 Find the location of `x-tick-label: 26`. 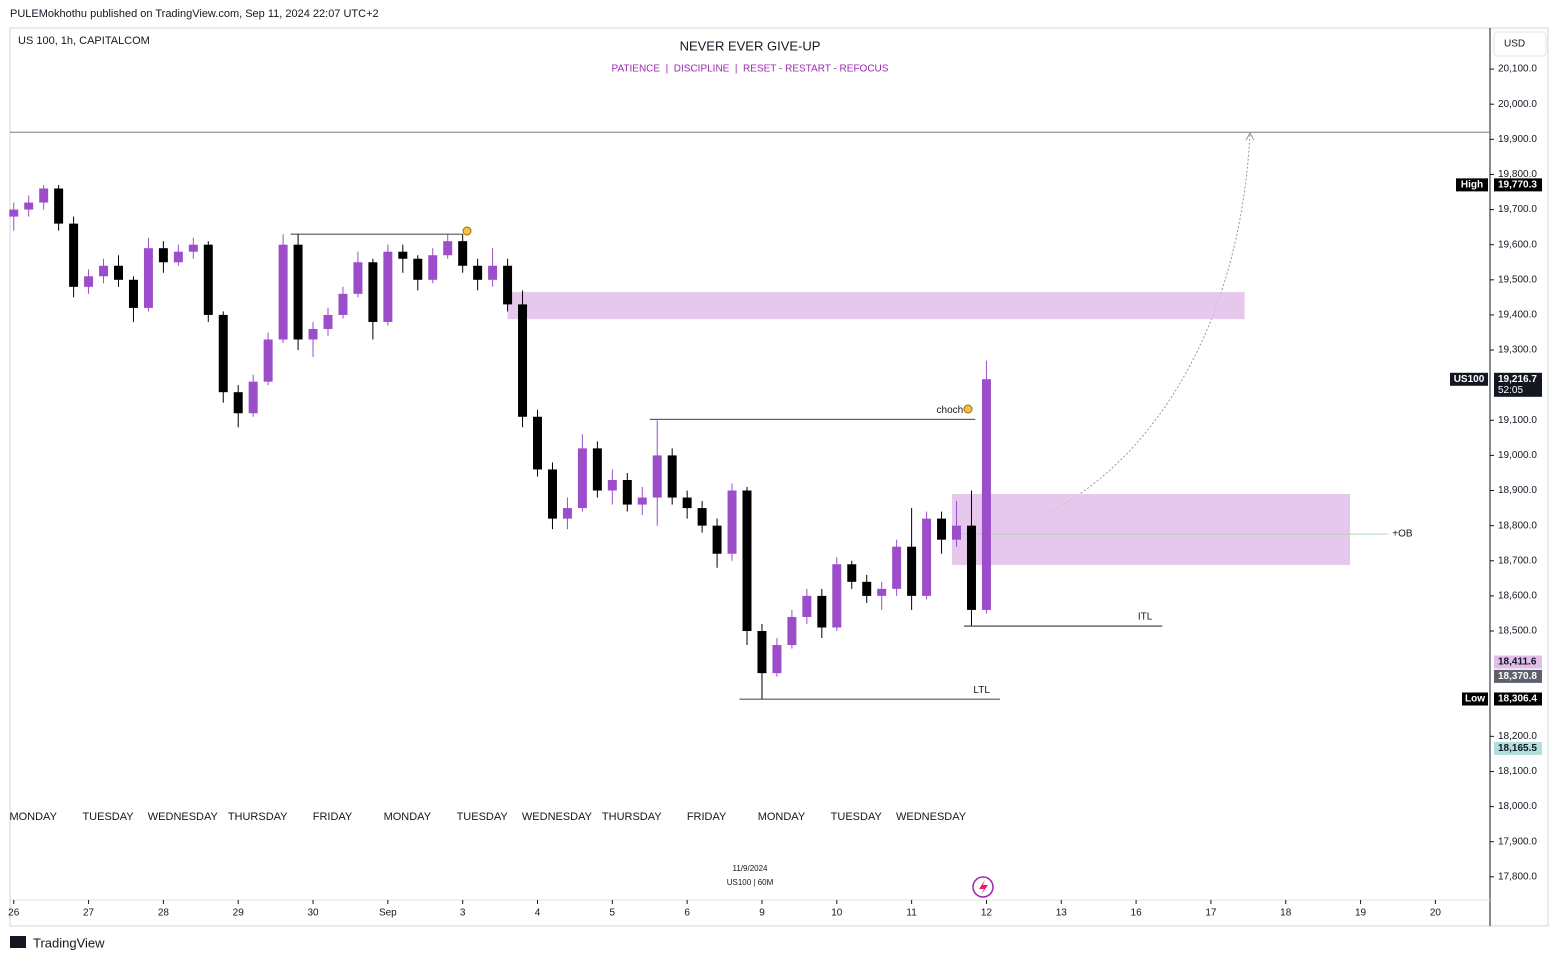

x-tick-label: 26 is located at coordinates (14, 913).